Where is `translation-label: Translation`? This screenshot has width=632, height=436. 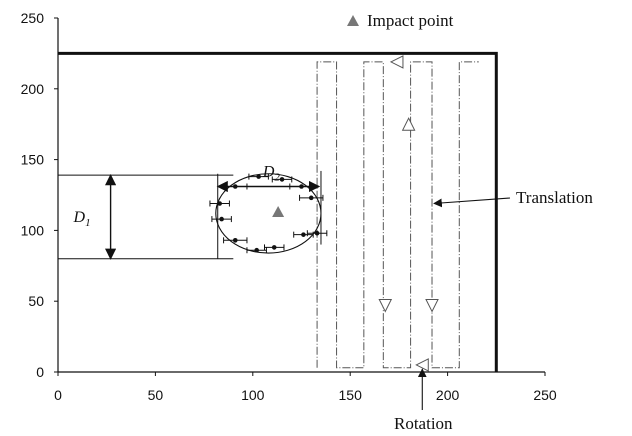
translation-label: Translation is located at coordinates (554, 197).